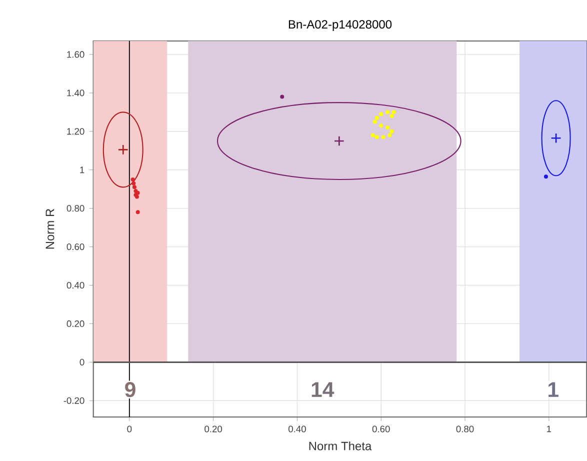  I want to click on y-tick-label: 0.60, so click(75, 246).